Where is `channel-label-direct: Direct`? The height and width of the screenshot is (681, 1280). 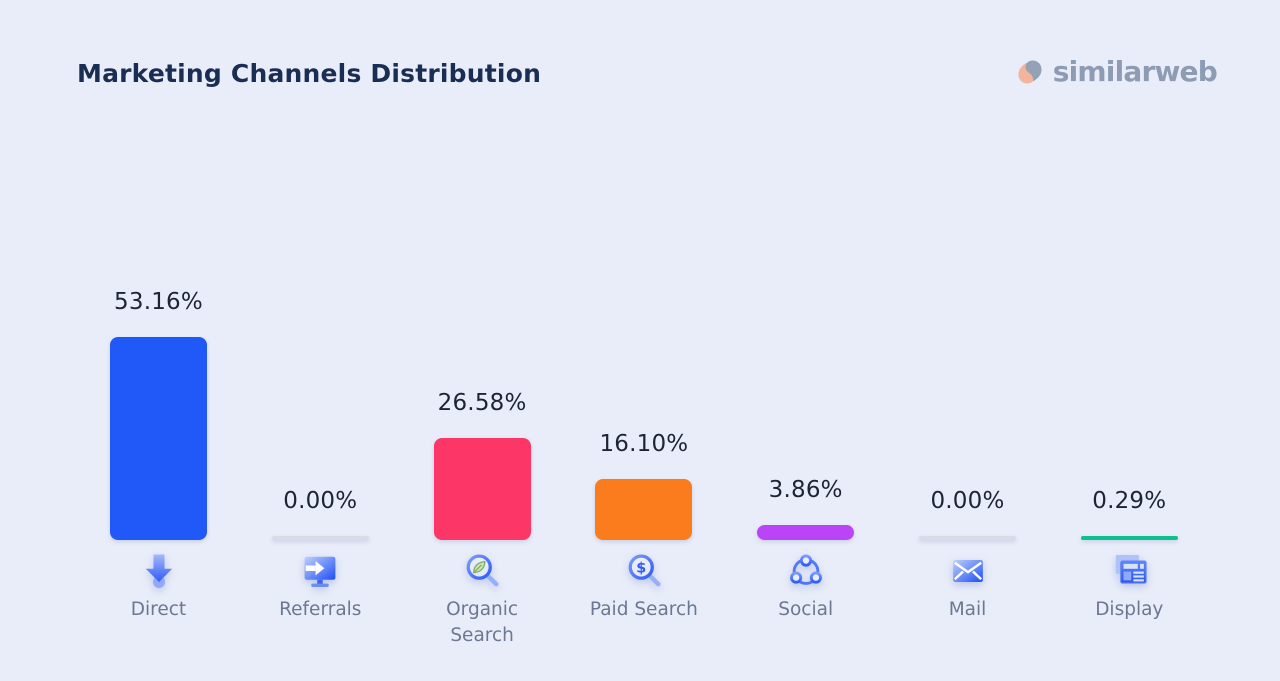 channel-label-direct: Direct is located at coordinates (158, 609).